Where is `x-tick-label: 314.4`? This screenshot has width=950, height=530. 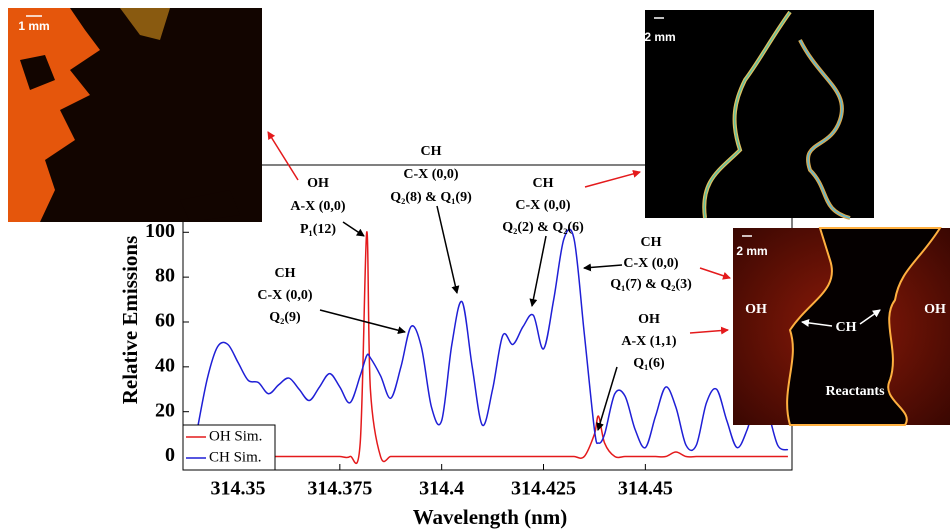
x-tick-label: 314.4 is located at coordinates (441, 489).